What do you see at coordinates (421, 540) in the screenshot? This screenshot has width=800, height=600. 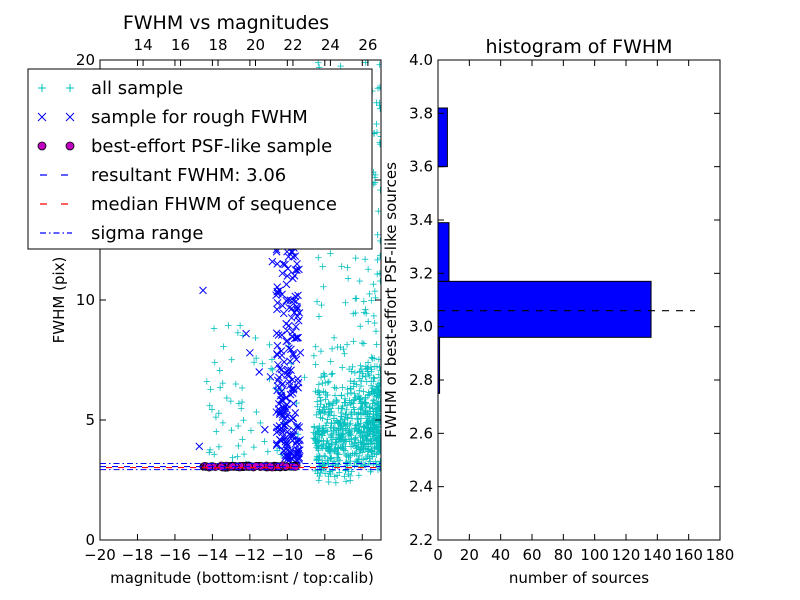 I see `y-tick-label: 2.2` at bounding box center [421, 540].